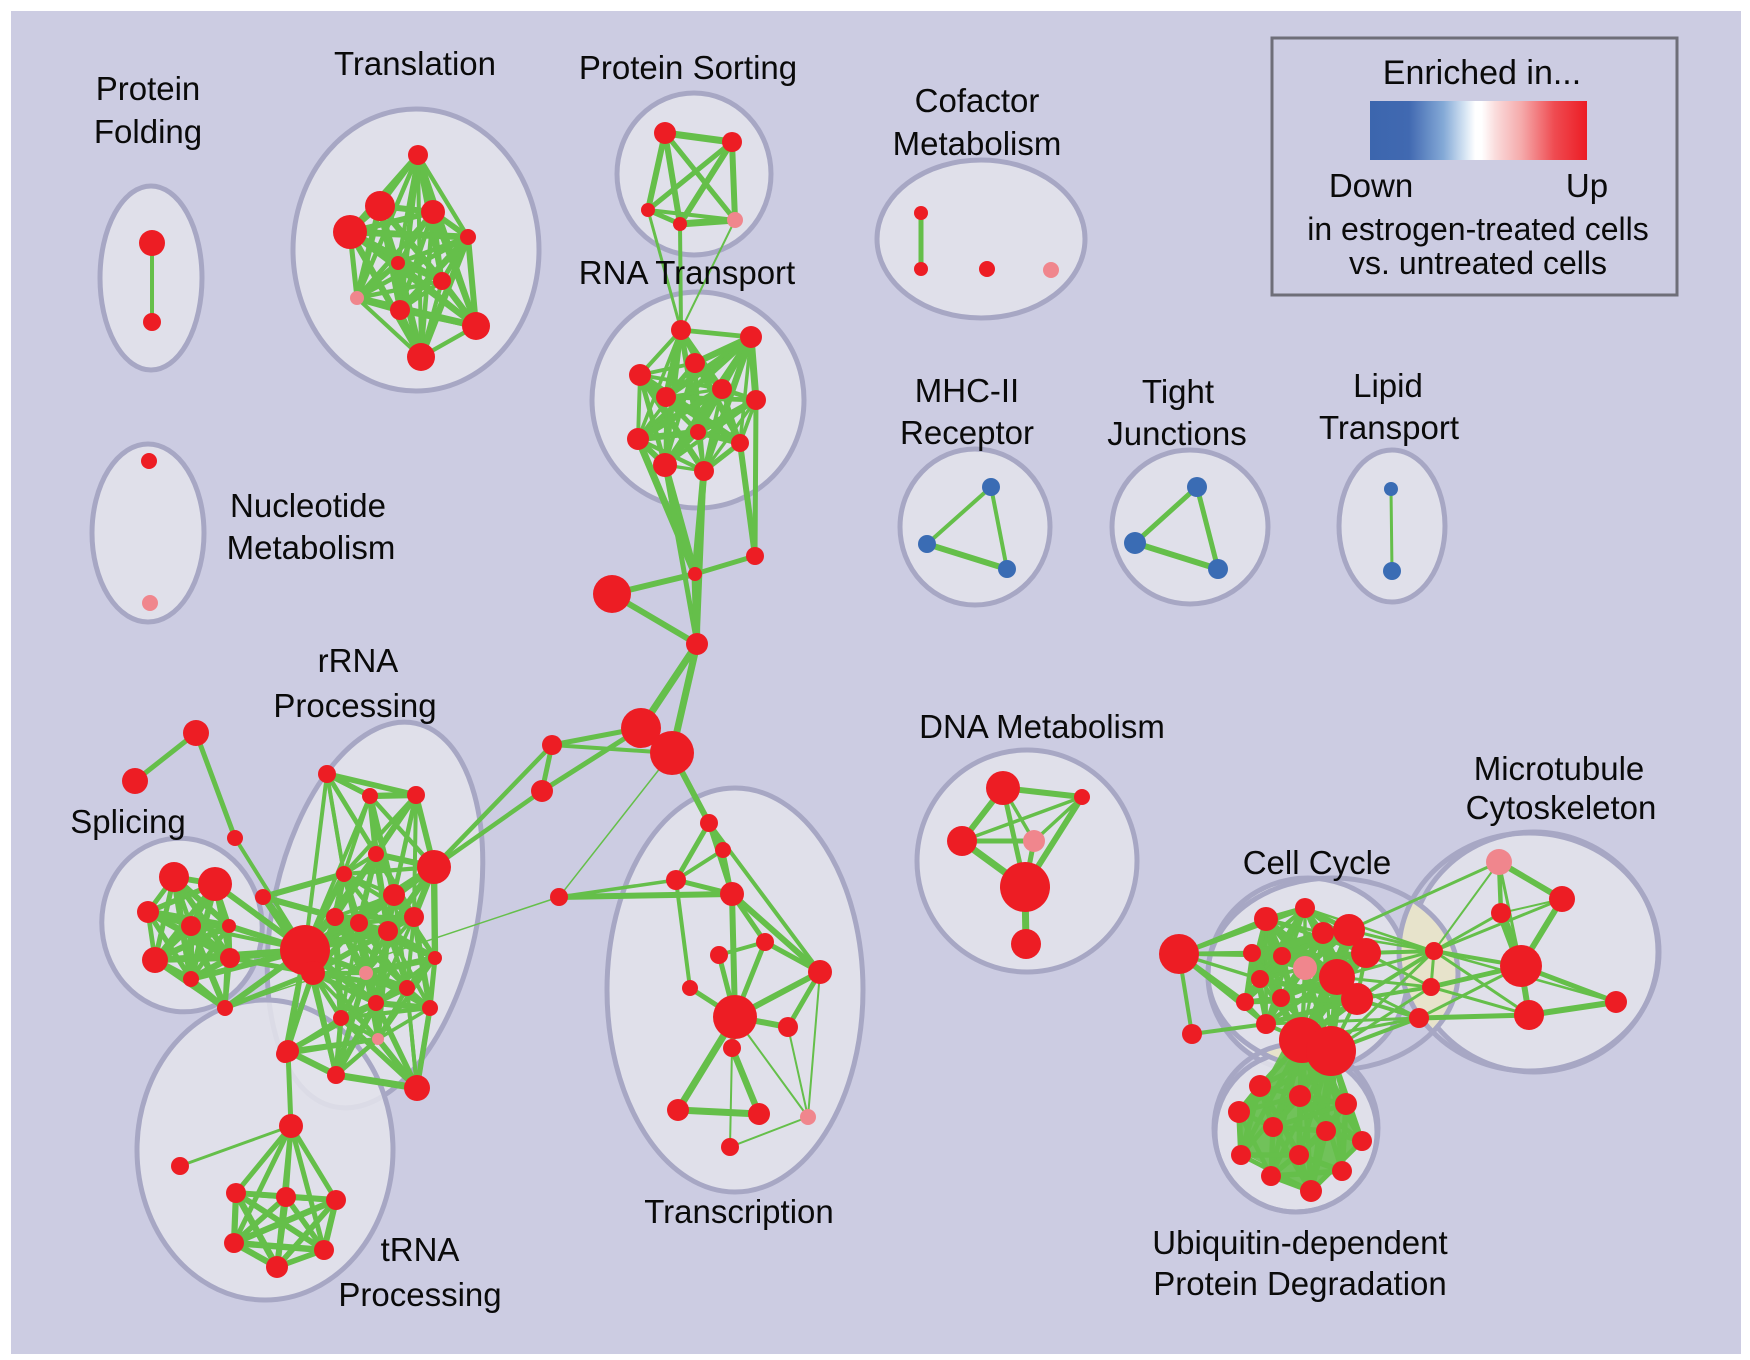  Describe the element at coordinates (1559, 768) in the screenshot. I see `svg-text: Microtubule` at that location.